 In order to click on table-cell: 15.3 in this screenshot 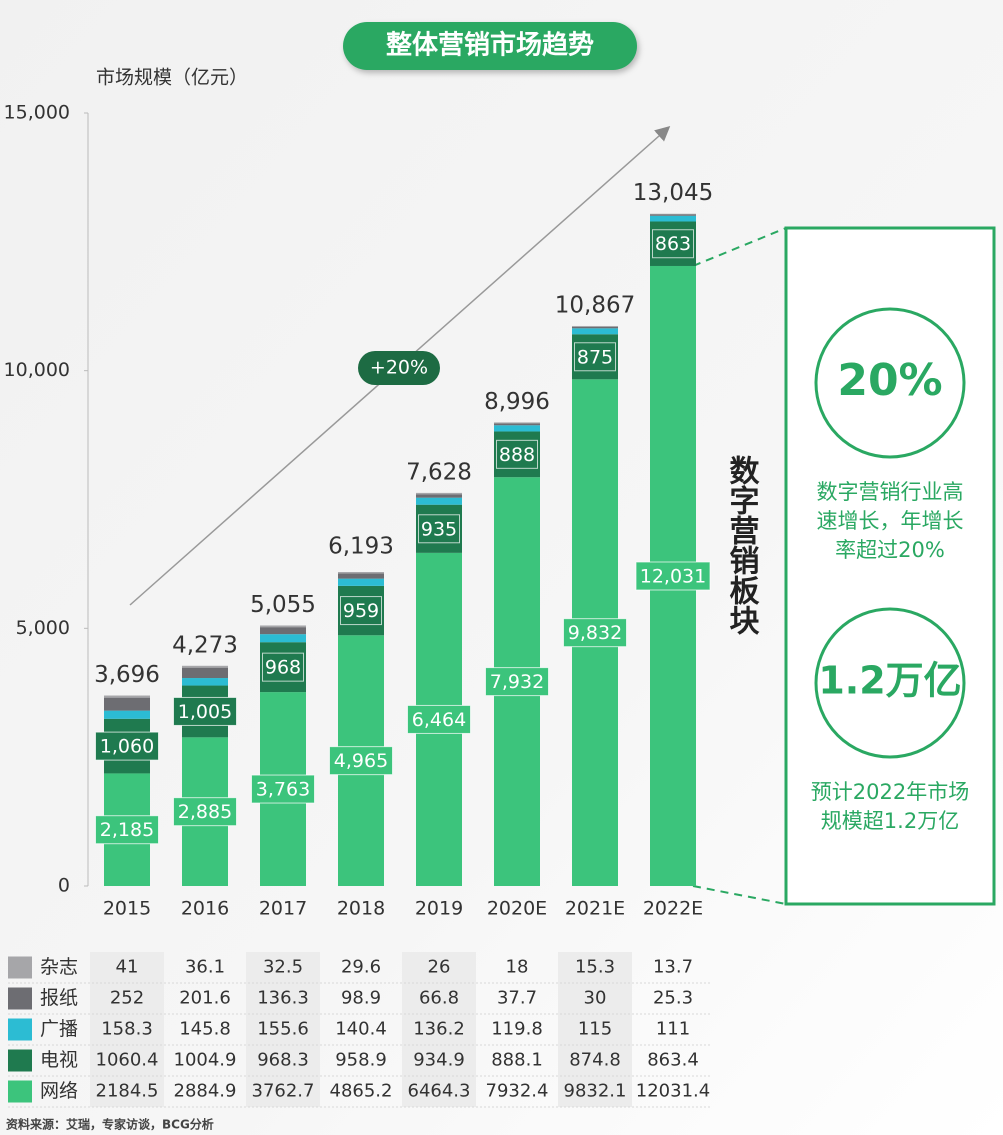, I will do `click(595, 967)`.